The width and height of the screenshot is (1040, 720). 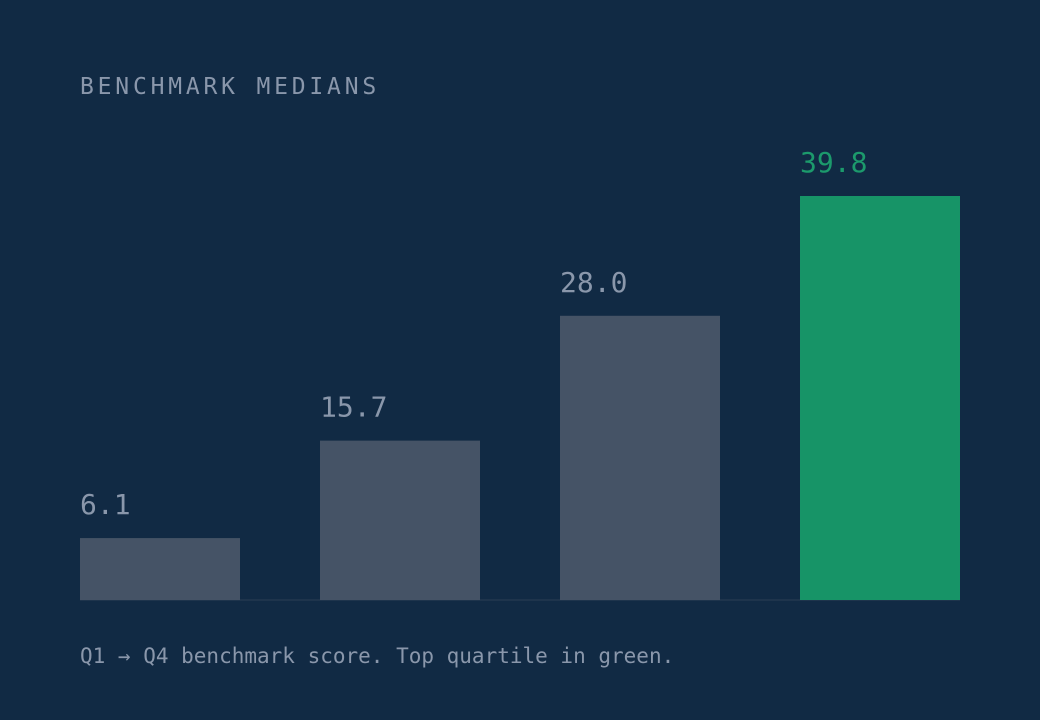 What do you see at coordinates (833, 162) in the screenshot?
I see `bar-value-label-4: 39.8` at bounding box center [833, 162].